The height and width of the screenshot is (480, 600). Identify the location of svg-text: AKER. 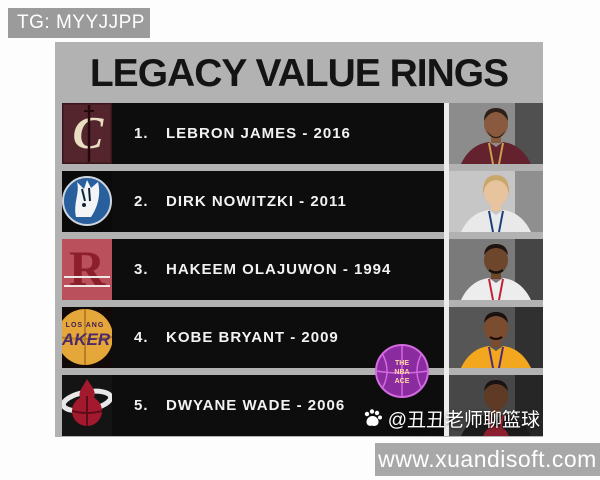
(86, 339).